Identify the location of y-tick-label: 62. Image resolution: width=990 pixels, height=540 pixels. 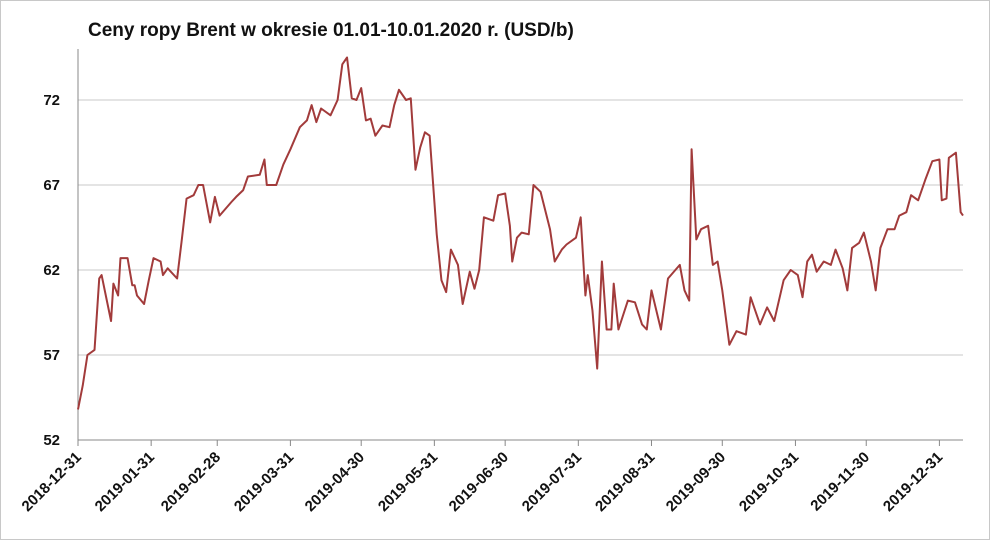
(51, 270).